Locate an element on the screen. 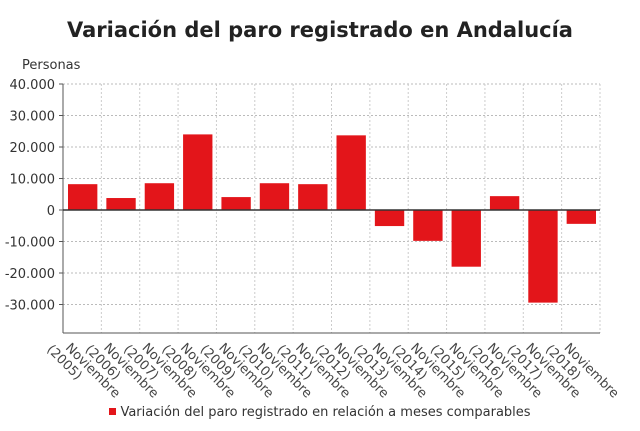 Image resolution: width=640 pixels, height=431 pixels. y-tick-label: 0 is located at coordinates (51, 211).